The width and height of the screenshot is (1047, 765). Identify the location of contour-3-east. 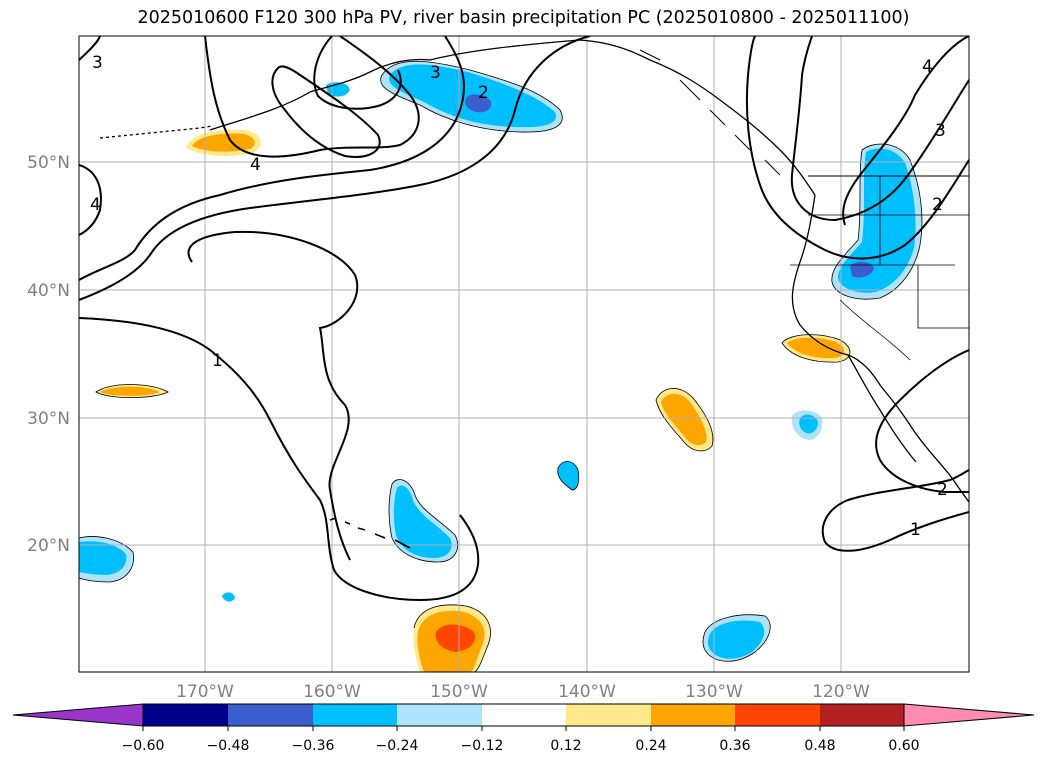
(879, 129).